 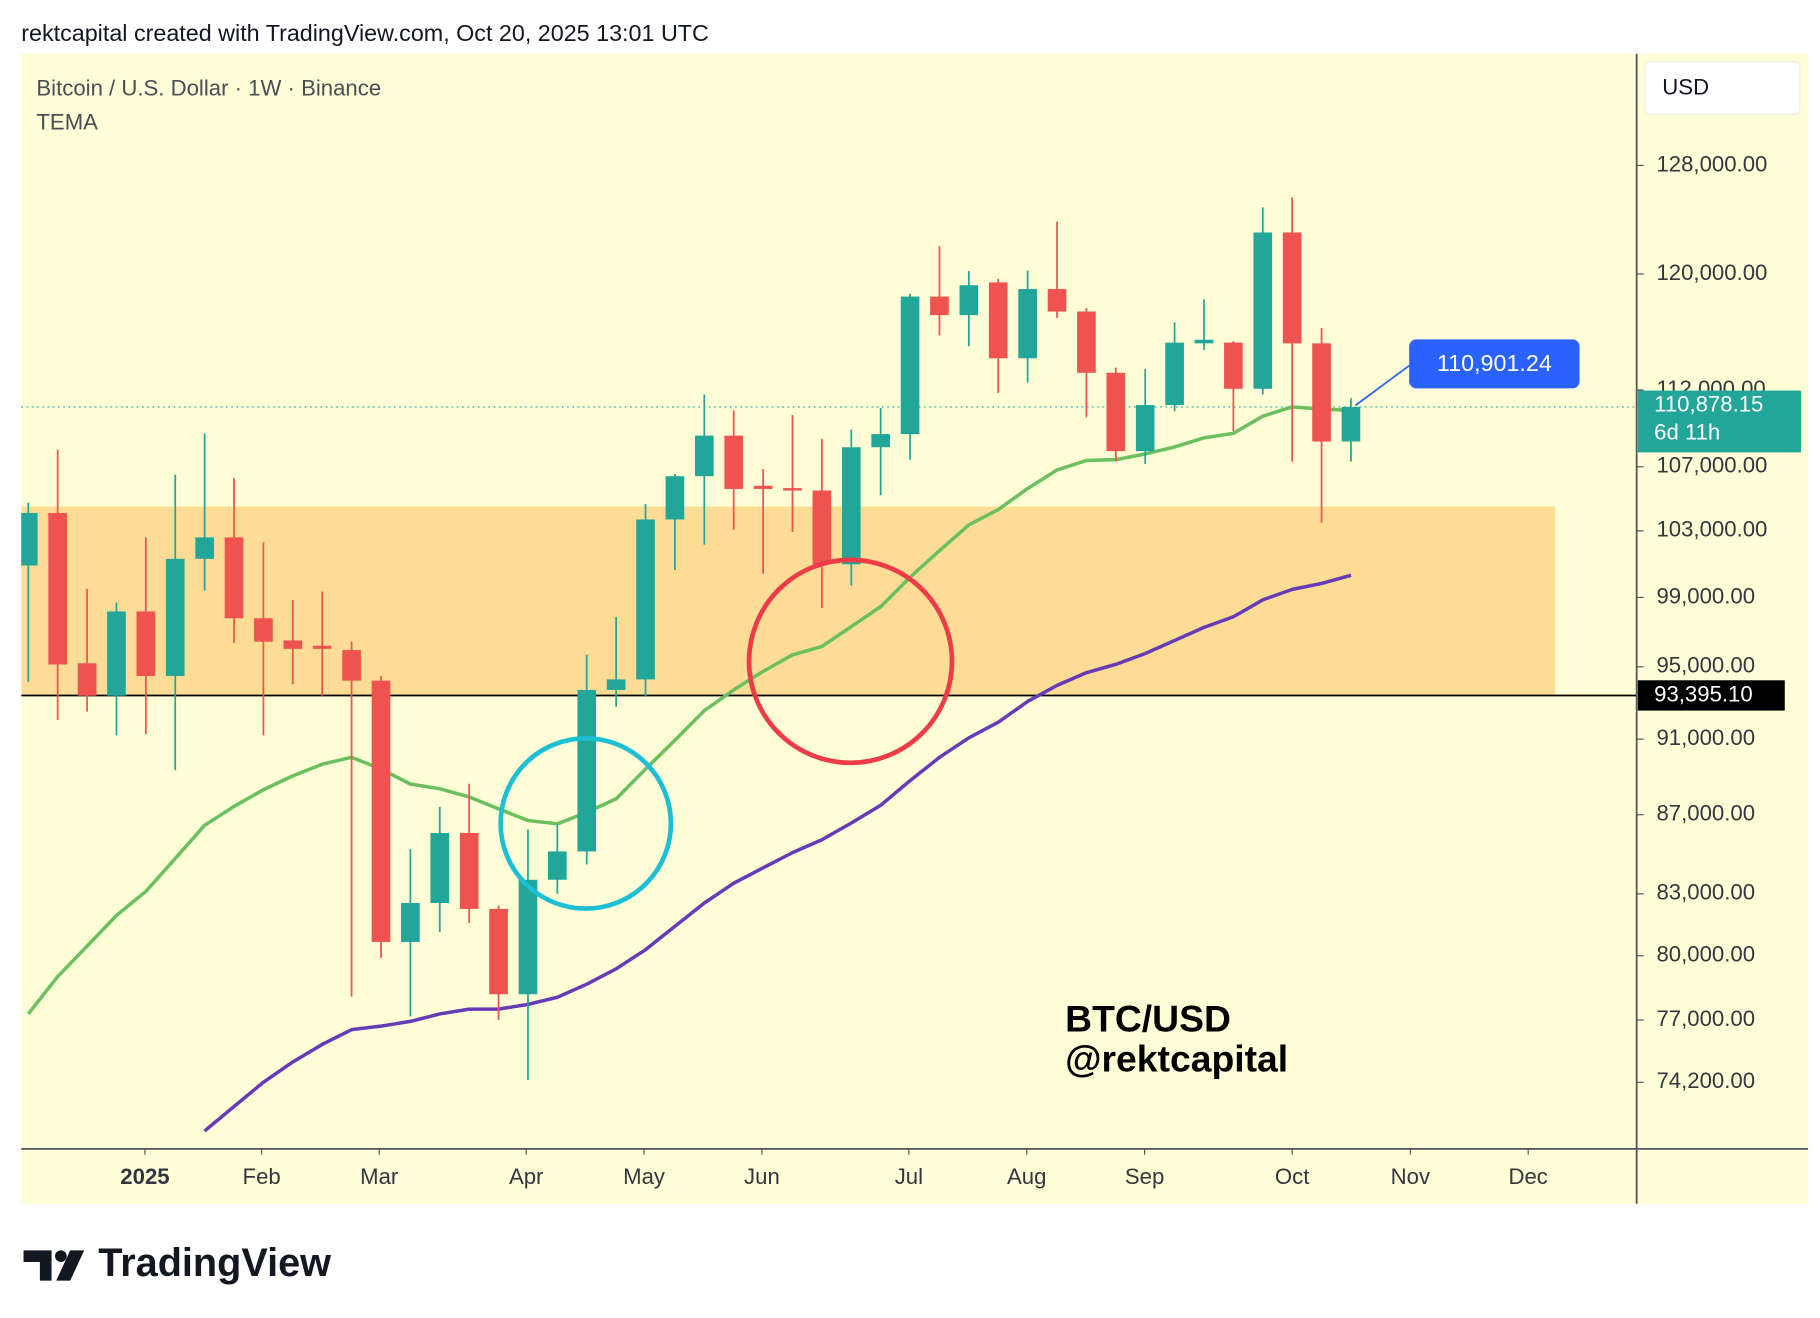 I want to click on y-tick-label: 95,000.00, so click(x=1705, y=665).